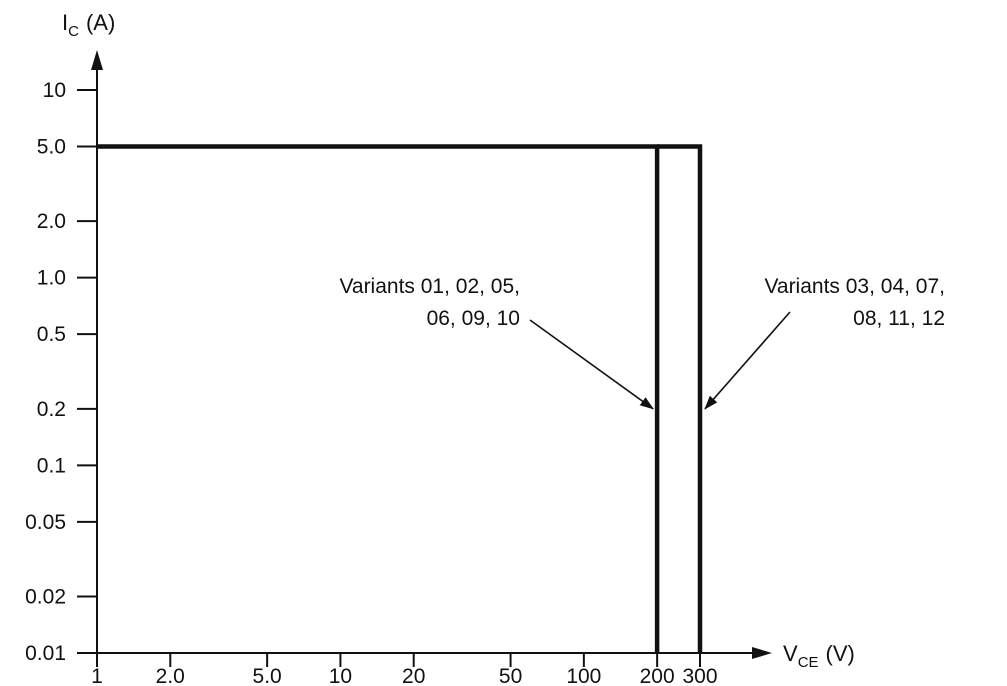  What do you see at coordinates (170, 675) in the screenshot?
I see `x-tick-label: 2.0` at bounding box center [170, 675].